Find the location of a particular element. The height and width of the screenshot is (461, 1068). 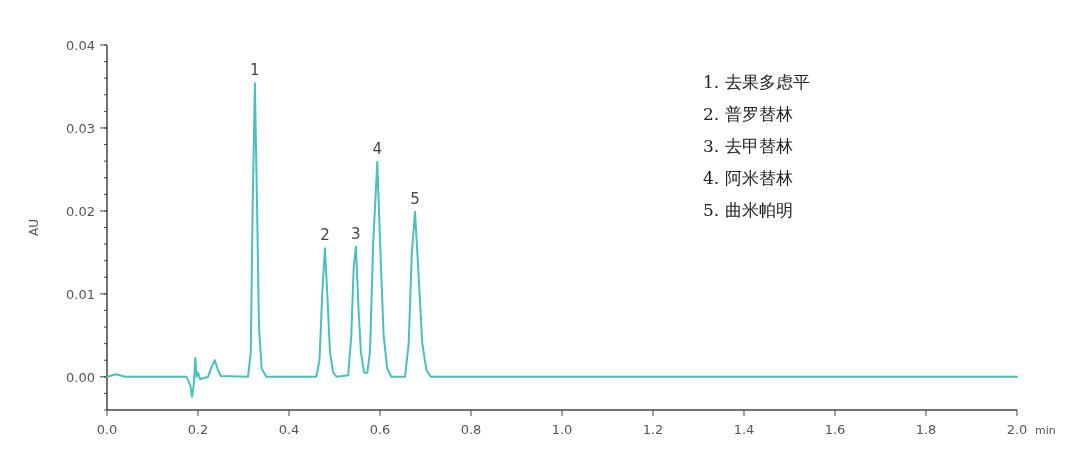

x-tick-label: 1.6 is located at coordinates (835, 429).